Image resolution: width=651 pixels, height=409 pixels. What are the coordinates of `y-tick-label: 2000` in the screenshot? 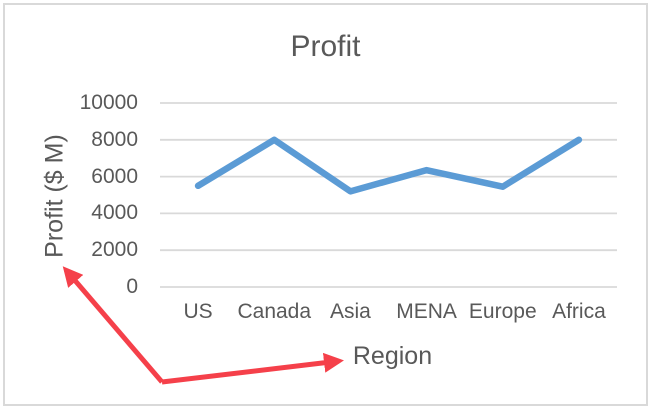 It's located at (114, 249).